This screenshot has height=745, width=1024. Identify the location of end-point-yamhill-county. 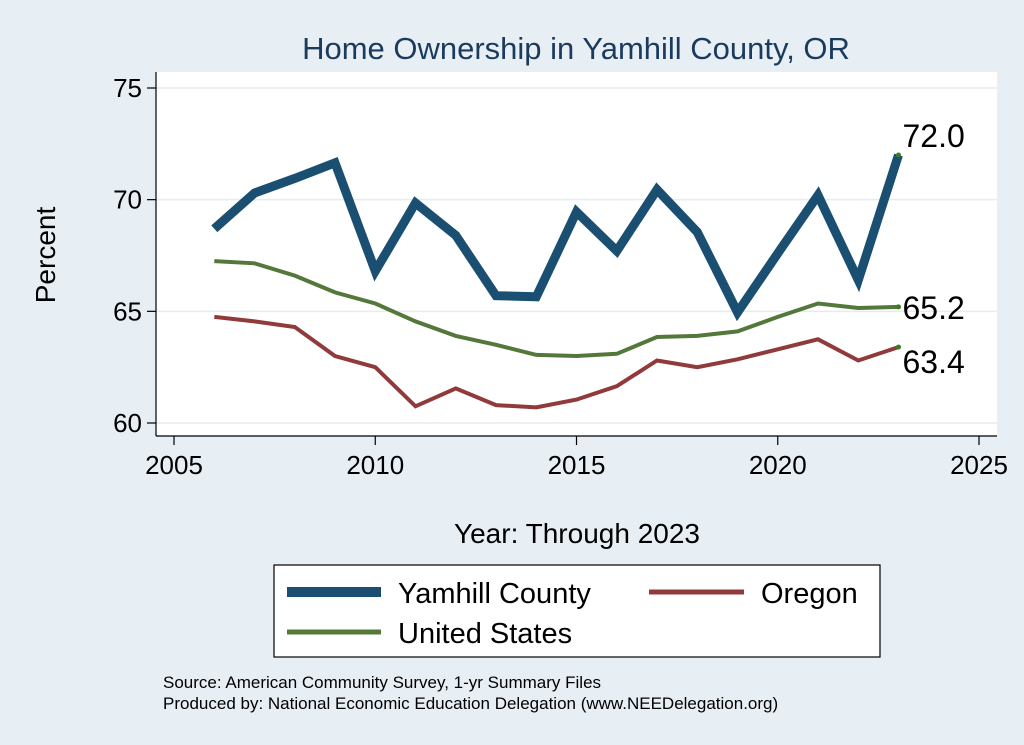
(898, 155).